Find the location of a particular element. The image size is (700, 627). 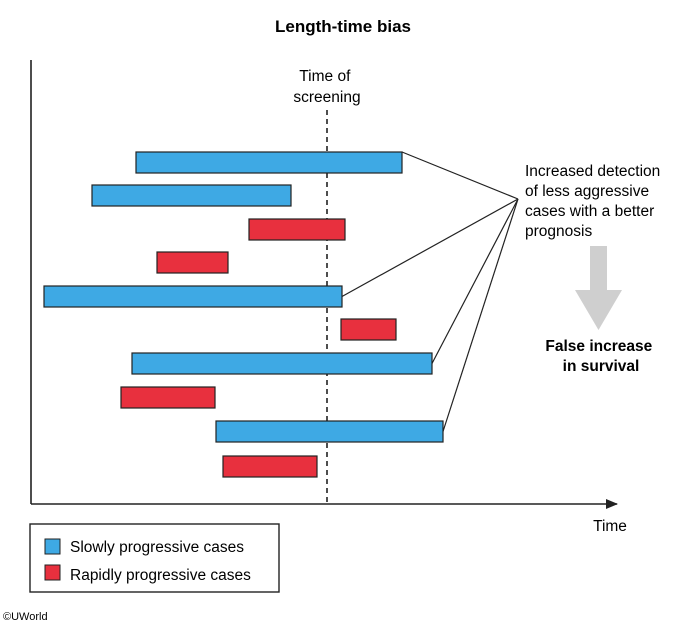

credit-text: ©UWorld is located at coordinates (25, 617).